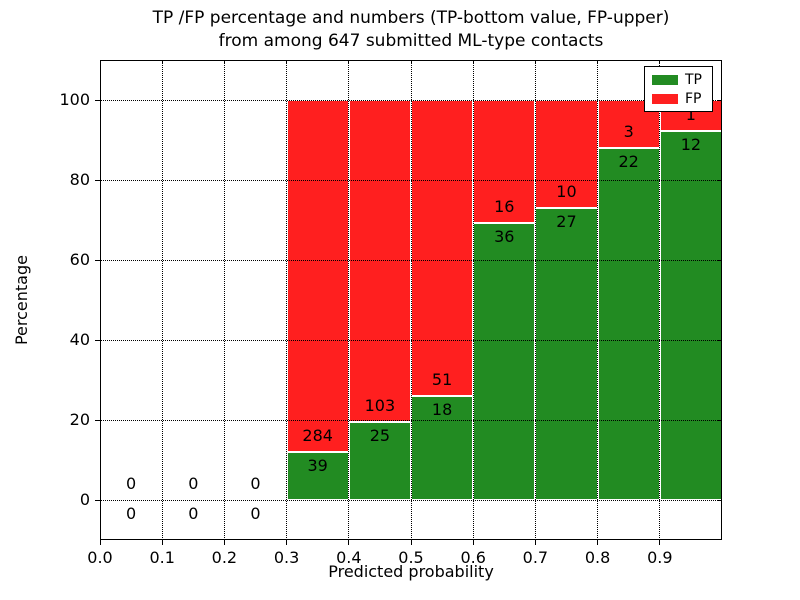 This screenshot has height=600, width=800. I want to click on tp-count-label: 36, so click(504, 237).